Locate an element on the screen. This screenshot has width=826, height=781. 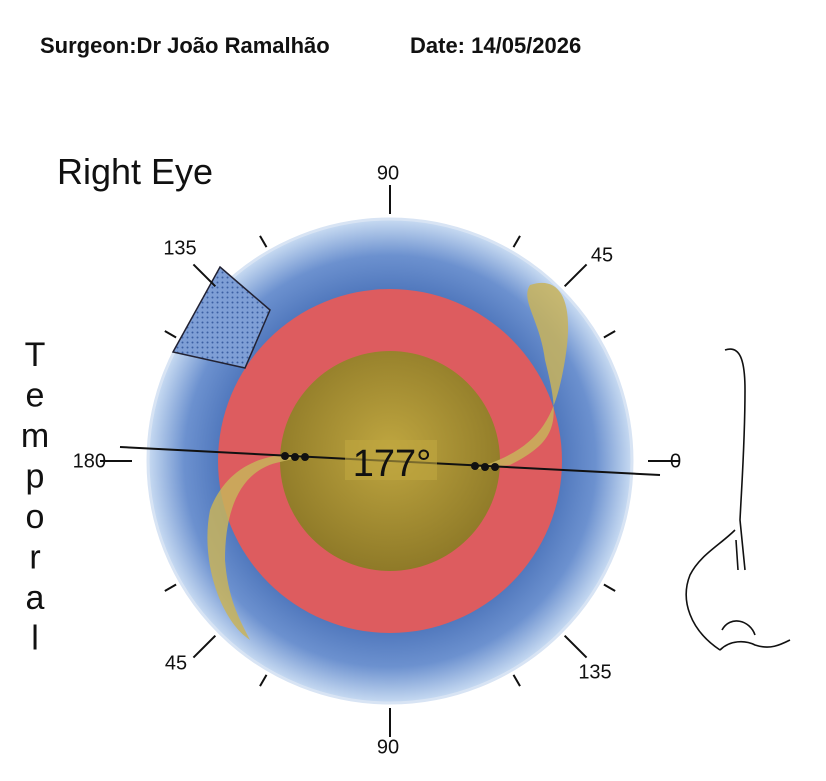
eye-label: Right Eye is located at coordinates (135, 171).